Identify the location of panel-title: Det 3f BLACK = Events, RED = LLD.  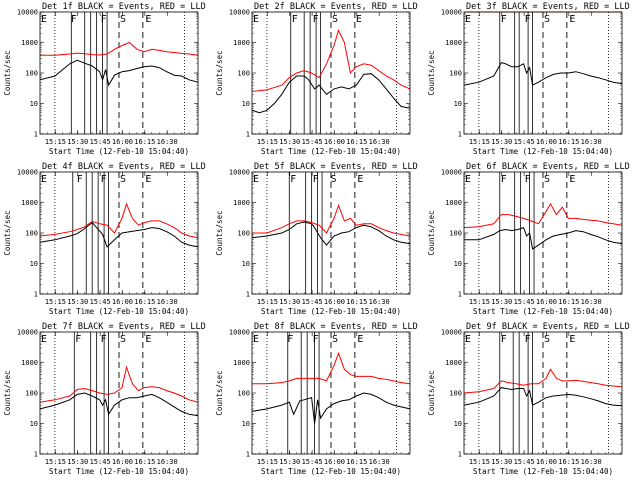
(548, 7).